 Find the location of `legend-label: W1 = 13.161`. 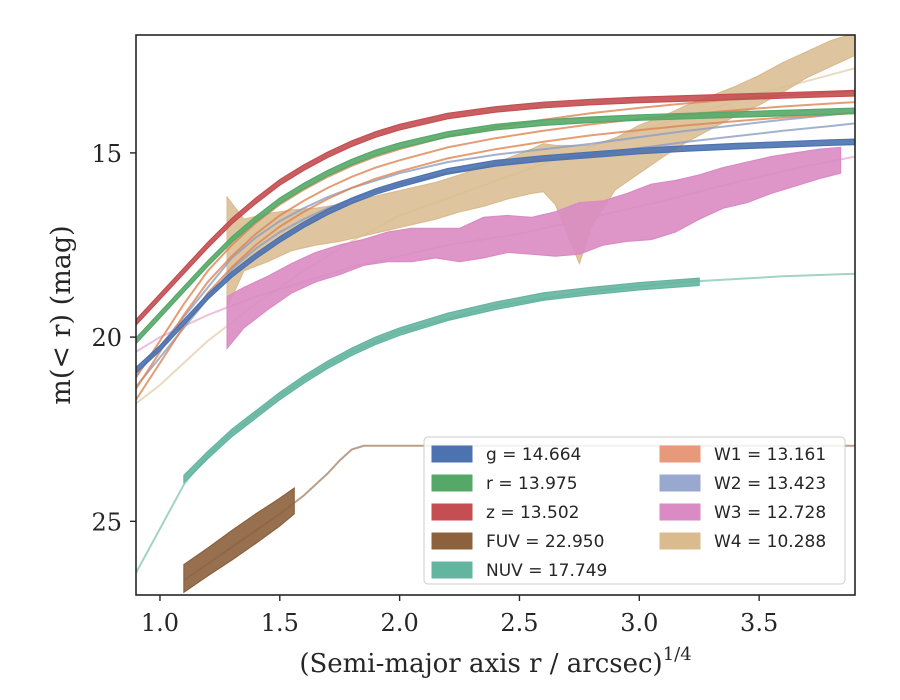

legend-label: W1 = 13.161 is located at coordinates (770, 455).